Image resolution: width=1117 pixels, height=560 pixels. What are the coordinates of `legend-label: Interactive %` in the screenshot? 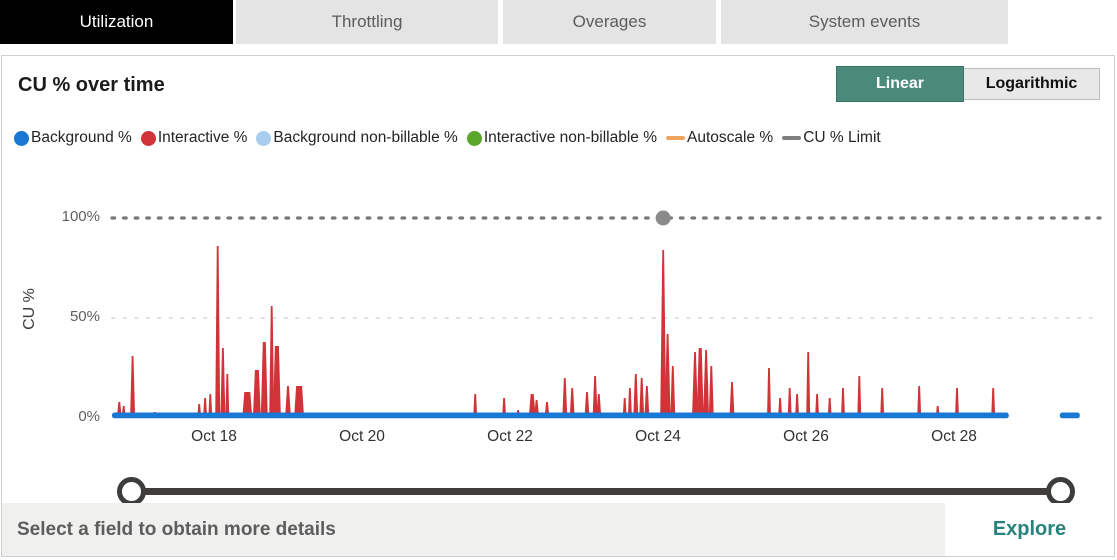 It's located at (202, 137).